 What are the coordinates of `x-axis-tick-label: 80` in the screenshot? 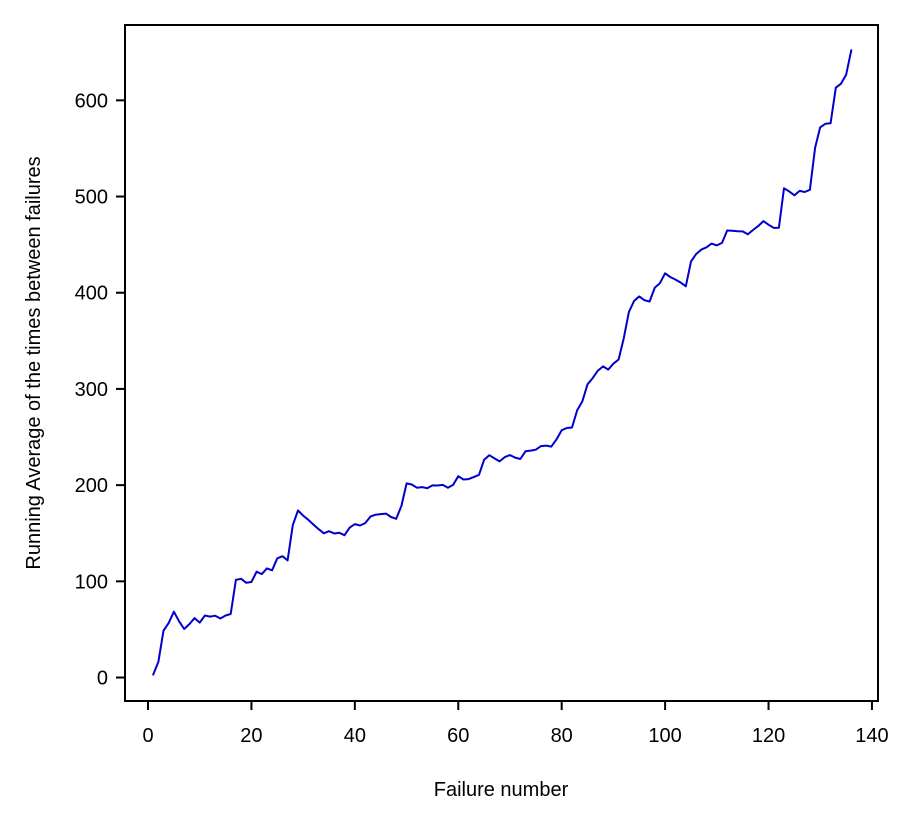 It's located at (562, 736).